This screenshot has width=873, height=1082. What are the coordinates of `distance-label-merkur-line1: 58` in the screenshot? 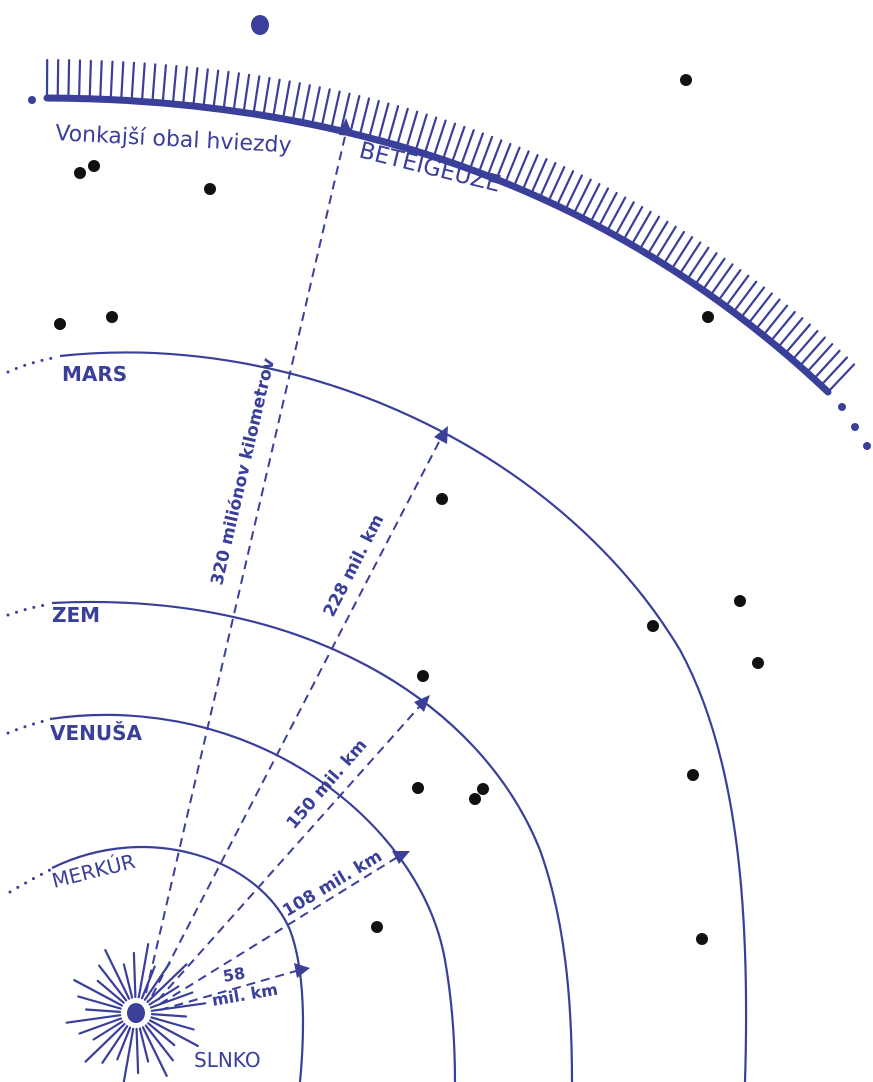 It's located at (233, 974).